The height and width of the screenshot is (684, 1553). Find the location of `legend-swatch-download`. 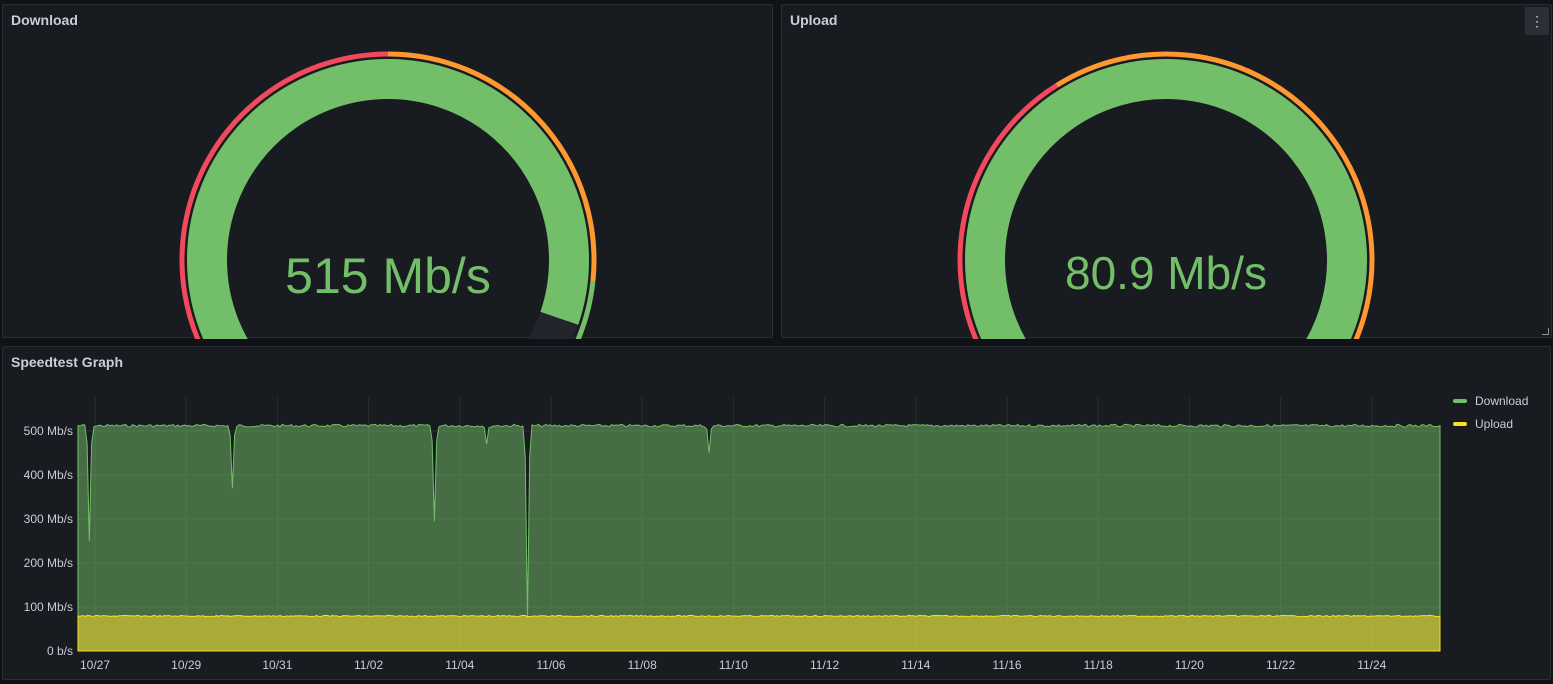

legend-swatch-download is located at coordinates (1460, 400).